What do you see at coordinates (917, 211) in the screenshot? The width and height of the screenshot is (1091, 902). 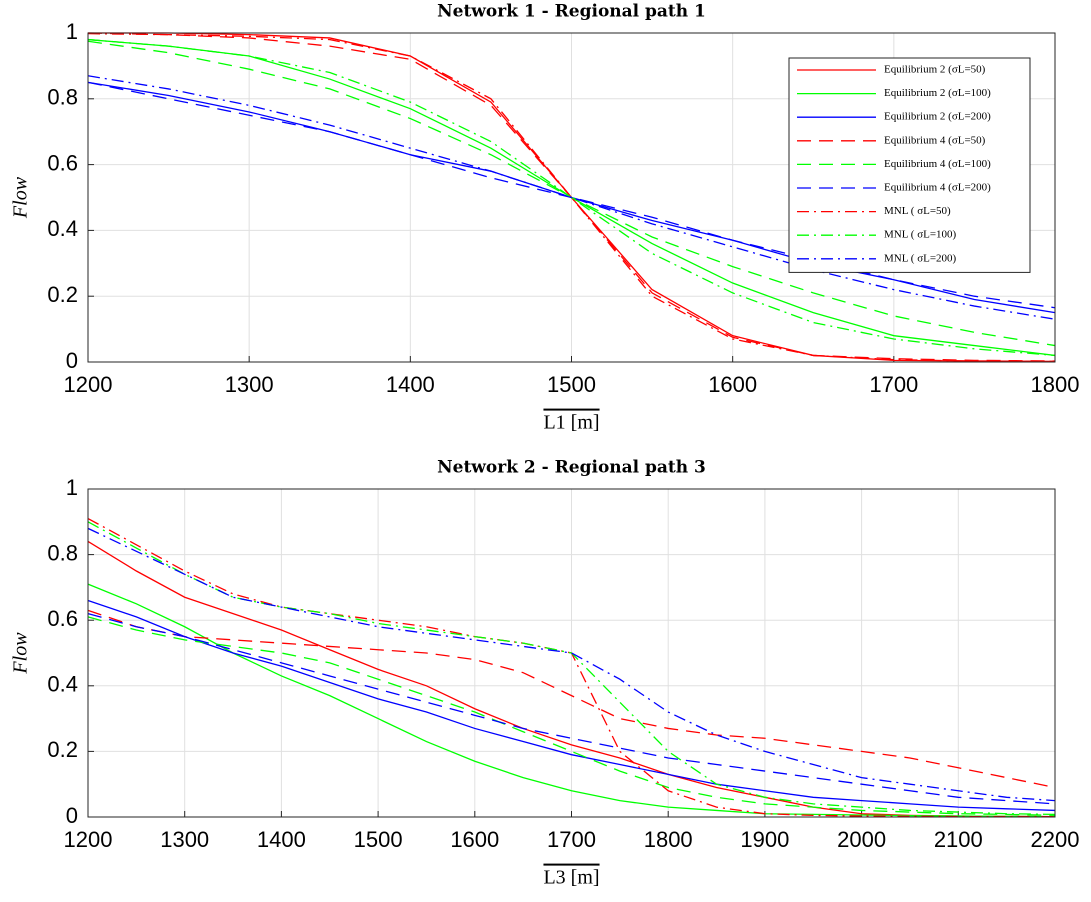 I see `legend-label: MNL ( σL=50)` at bounding box center [917, 211].